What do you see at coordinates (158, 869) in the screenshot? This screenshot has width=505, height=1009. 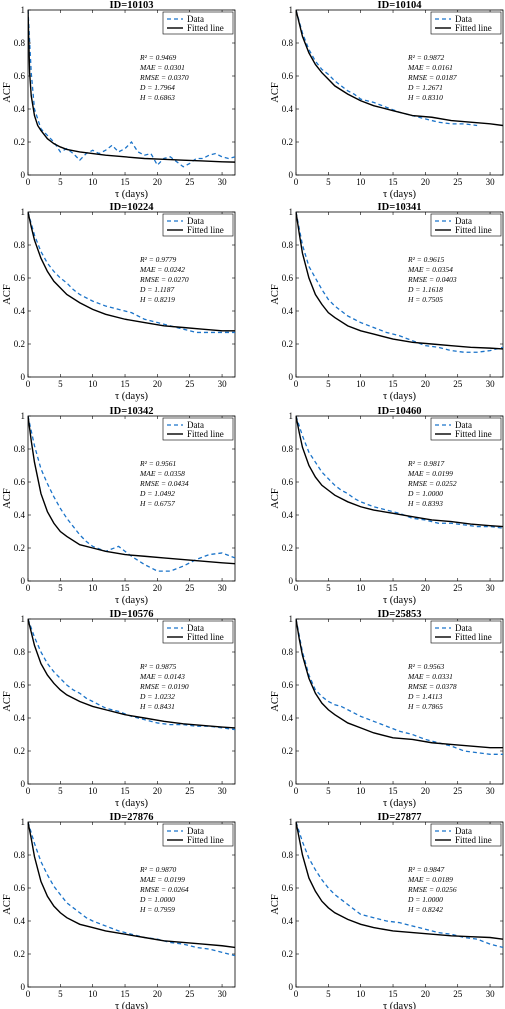 I see `stat-line: R² = 0.9870` at bounding box center [158, 869].